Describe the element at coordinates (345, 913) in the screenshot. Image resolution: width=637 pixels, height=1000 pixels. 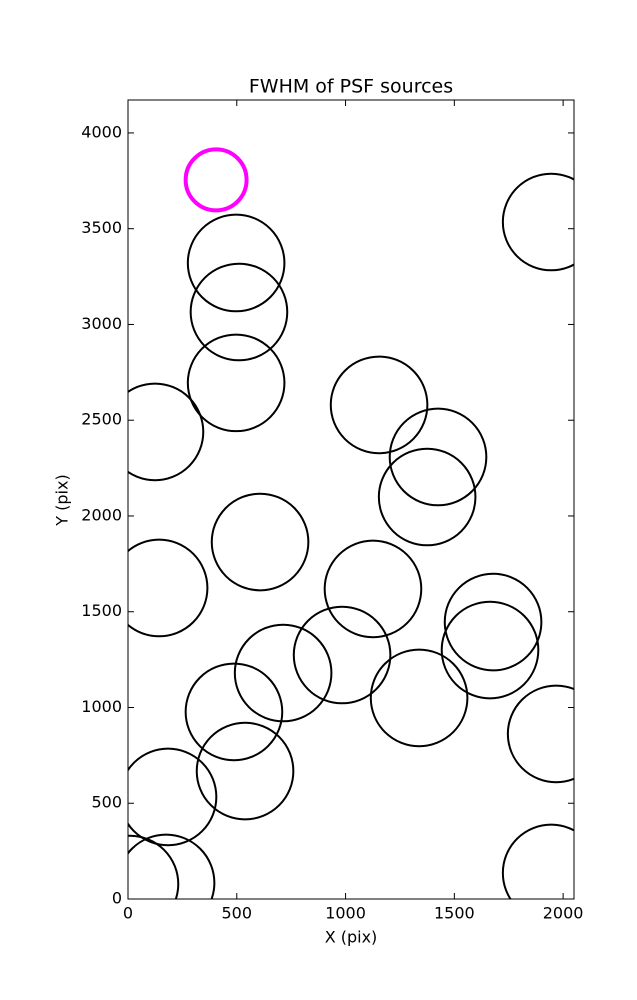
I see `x-tick-label: 1000` at that location.